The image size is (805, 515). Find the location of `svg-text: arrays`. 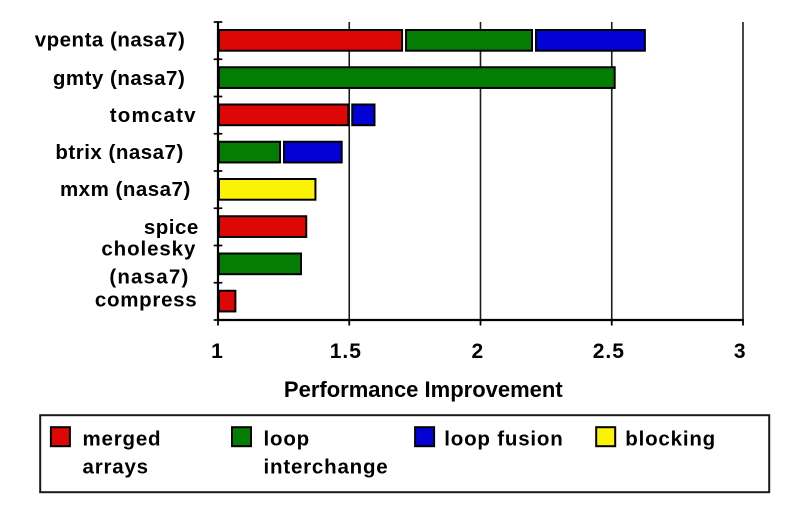

svg-text: arrays is located at coordinates (116, 467).